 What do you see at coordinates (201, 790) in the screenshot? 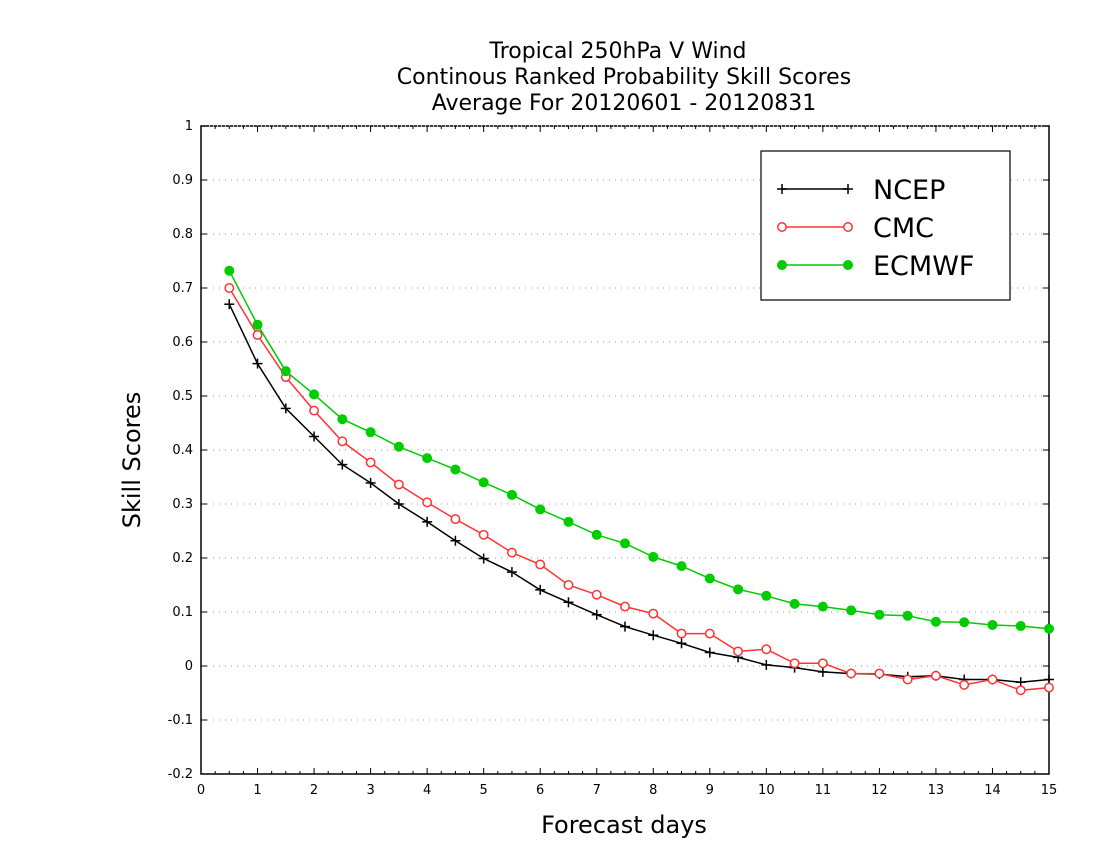
I see `x-tick-label: 0` at bounding box center [201, 790].